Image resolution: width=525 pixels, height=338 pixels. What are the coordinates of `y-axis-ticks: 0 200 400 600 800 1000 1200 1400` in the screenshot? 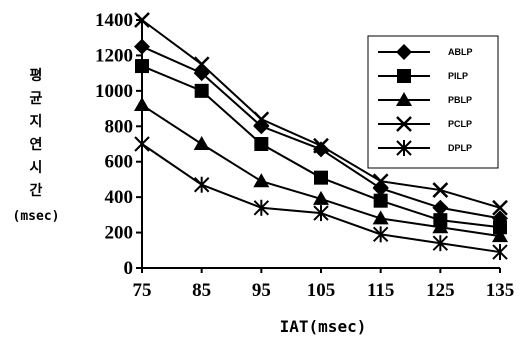 It's located at (118, 144).